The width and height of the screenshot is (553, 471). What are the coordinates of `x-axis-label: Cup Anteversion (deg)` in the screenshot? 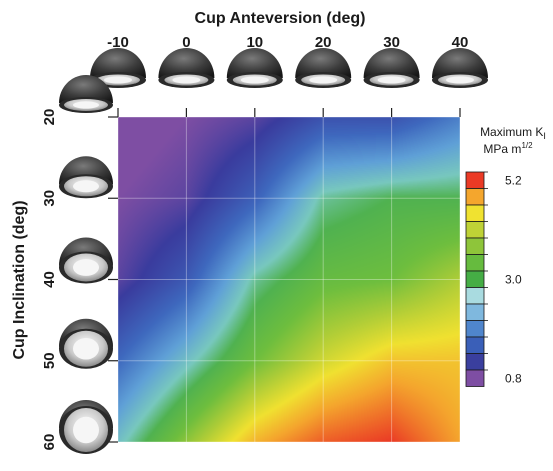 It's located at (280, 18).